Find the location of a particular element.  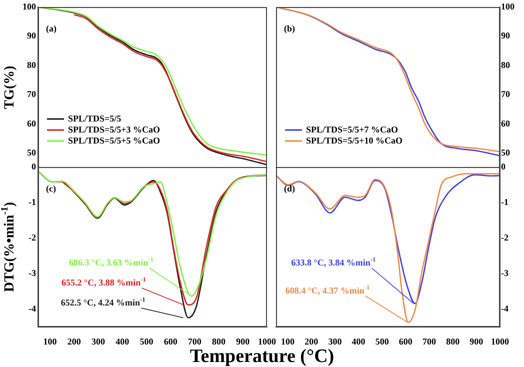

annotation: (c) is located at coordinates (51, 188).